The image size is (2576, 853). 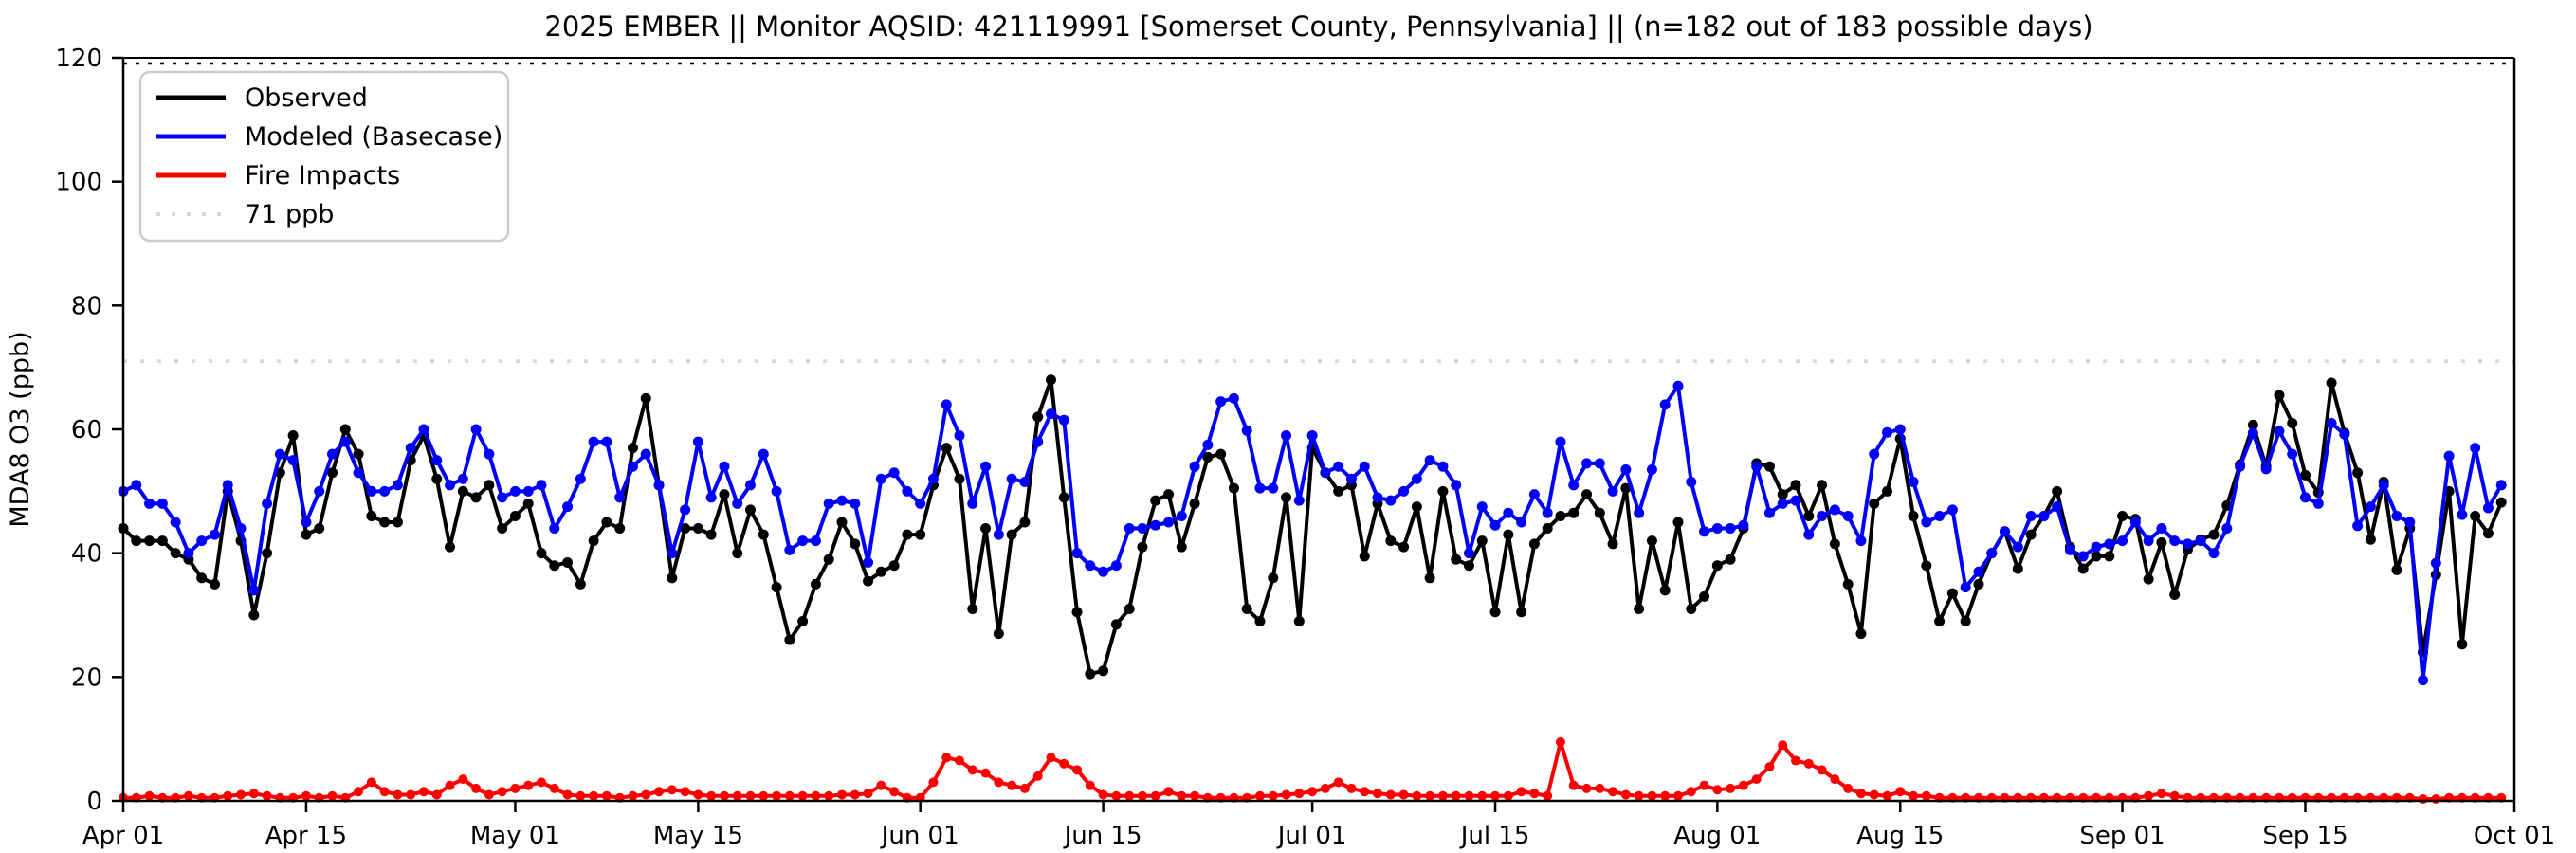 I want to click on y-tick-label: 120, so click(x=78, y=59).